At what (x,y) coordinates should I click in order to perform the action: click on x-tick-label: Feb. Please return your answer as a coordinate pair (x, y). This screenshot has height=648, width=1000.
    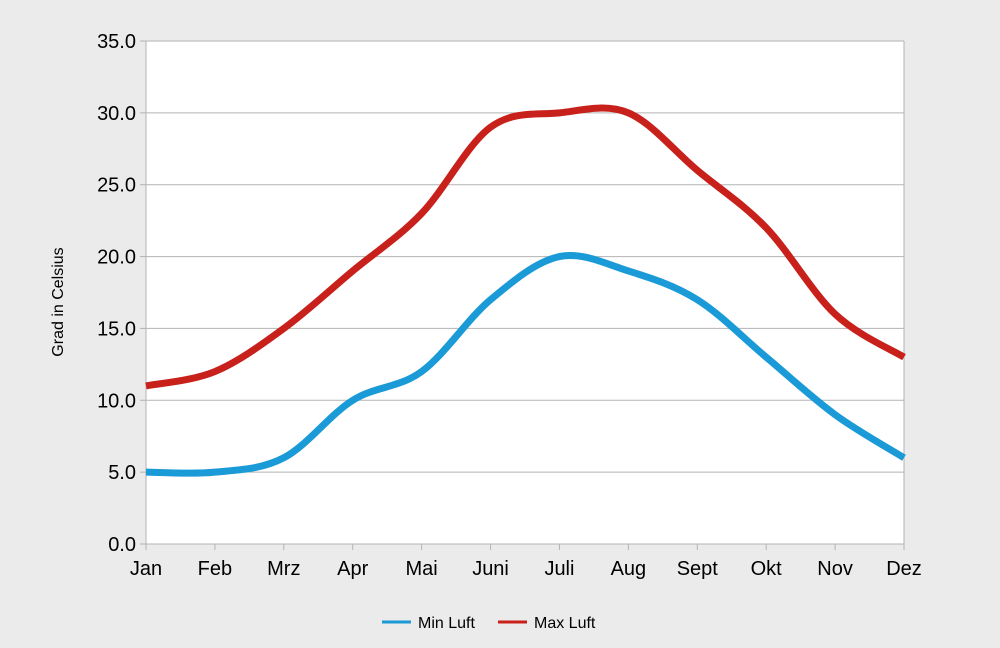
    Looking at the image, I should click on (215, 569).